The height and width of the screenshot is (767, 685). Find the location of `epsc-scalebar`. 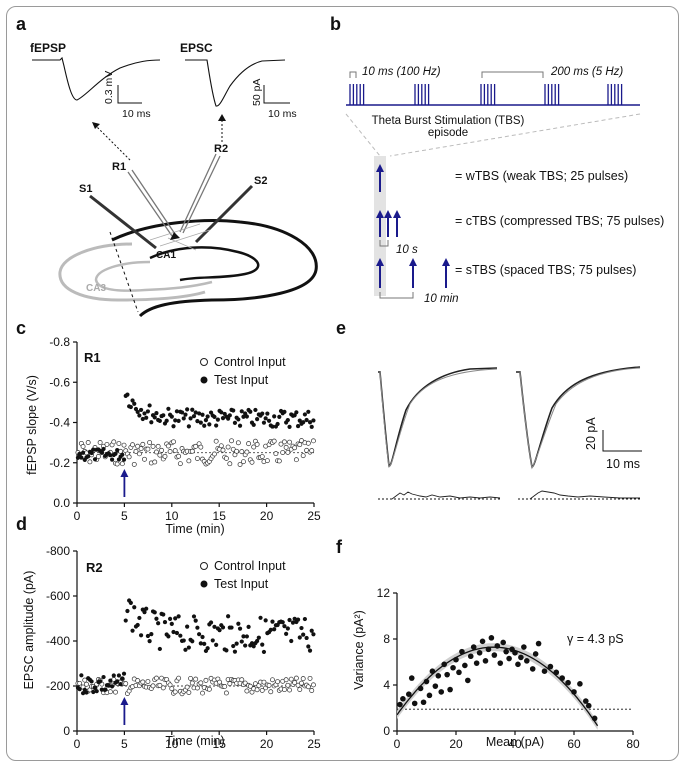

epsc-scalebar is located at coordinates (276, 94).